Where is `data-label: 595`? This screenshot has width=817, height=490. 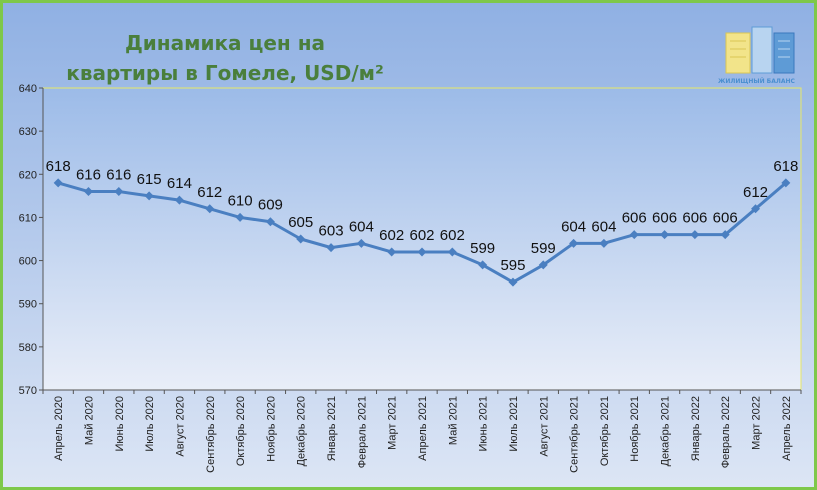 data-label: 595 is located at coordinates (512, 265).